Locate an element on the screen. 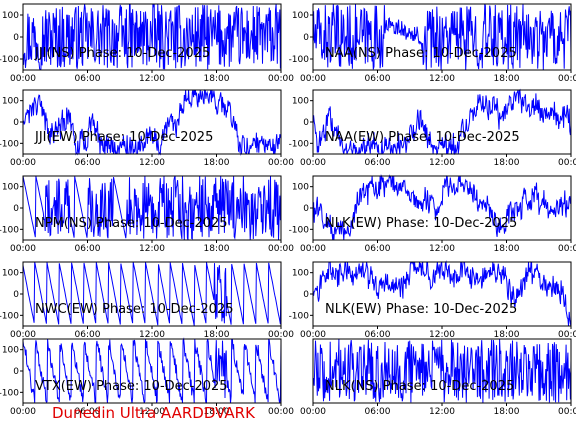  panel-title: NLK(NS) Phase: 10-Dec-2025 is located at coordinates (419, 386).